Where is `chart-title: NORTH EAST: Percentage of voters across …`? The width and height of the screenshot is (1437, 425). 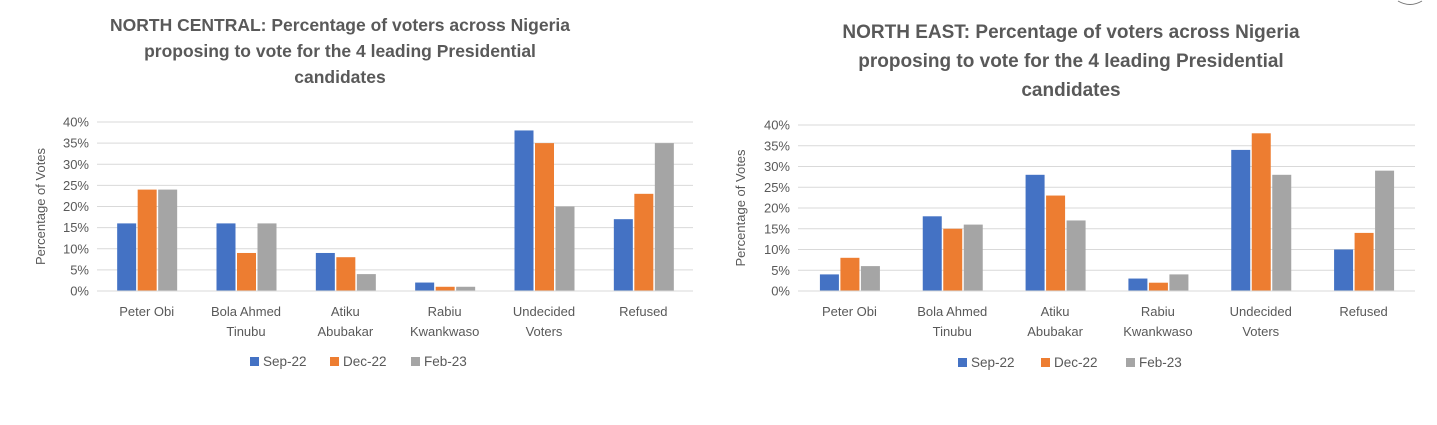 chart-title: NORTH EAST: Percentage of voters across … is located at coordinates (1071, 61).